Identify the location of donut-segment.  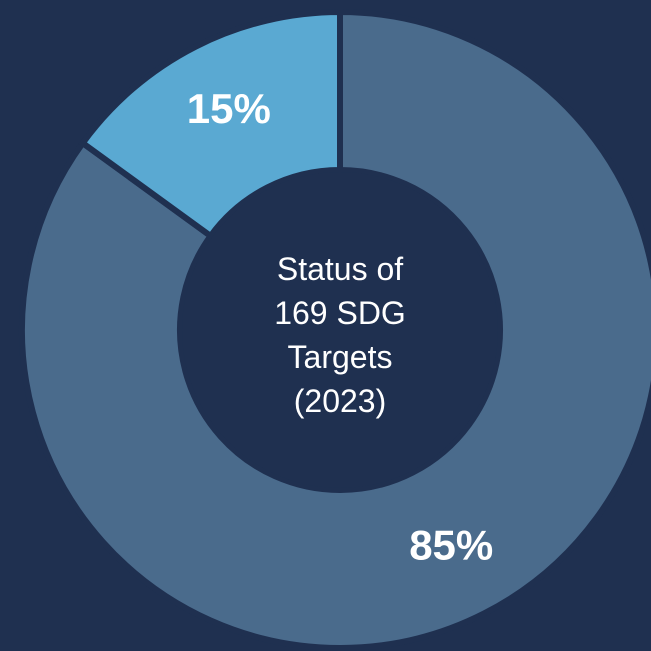
(210, 124).